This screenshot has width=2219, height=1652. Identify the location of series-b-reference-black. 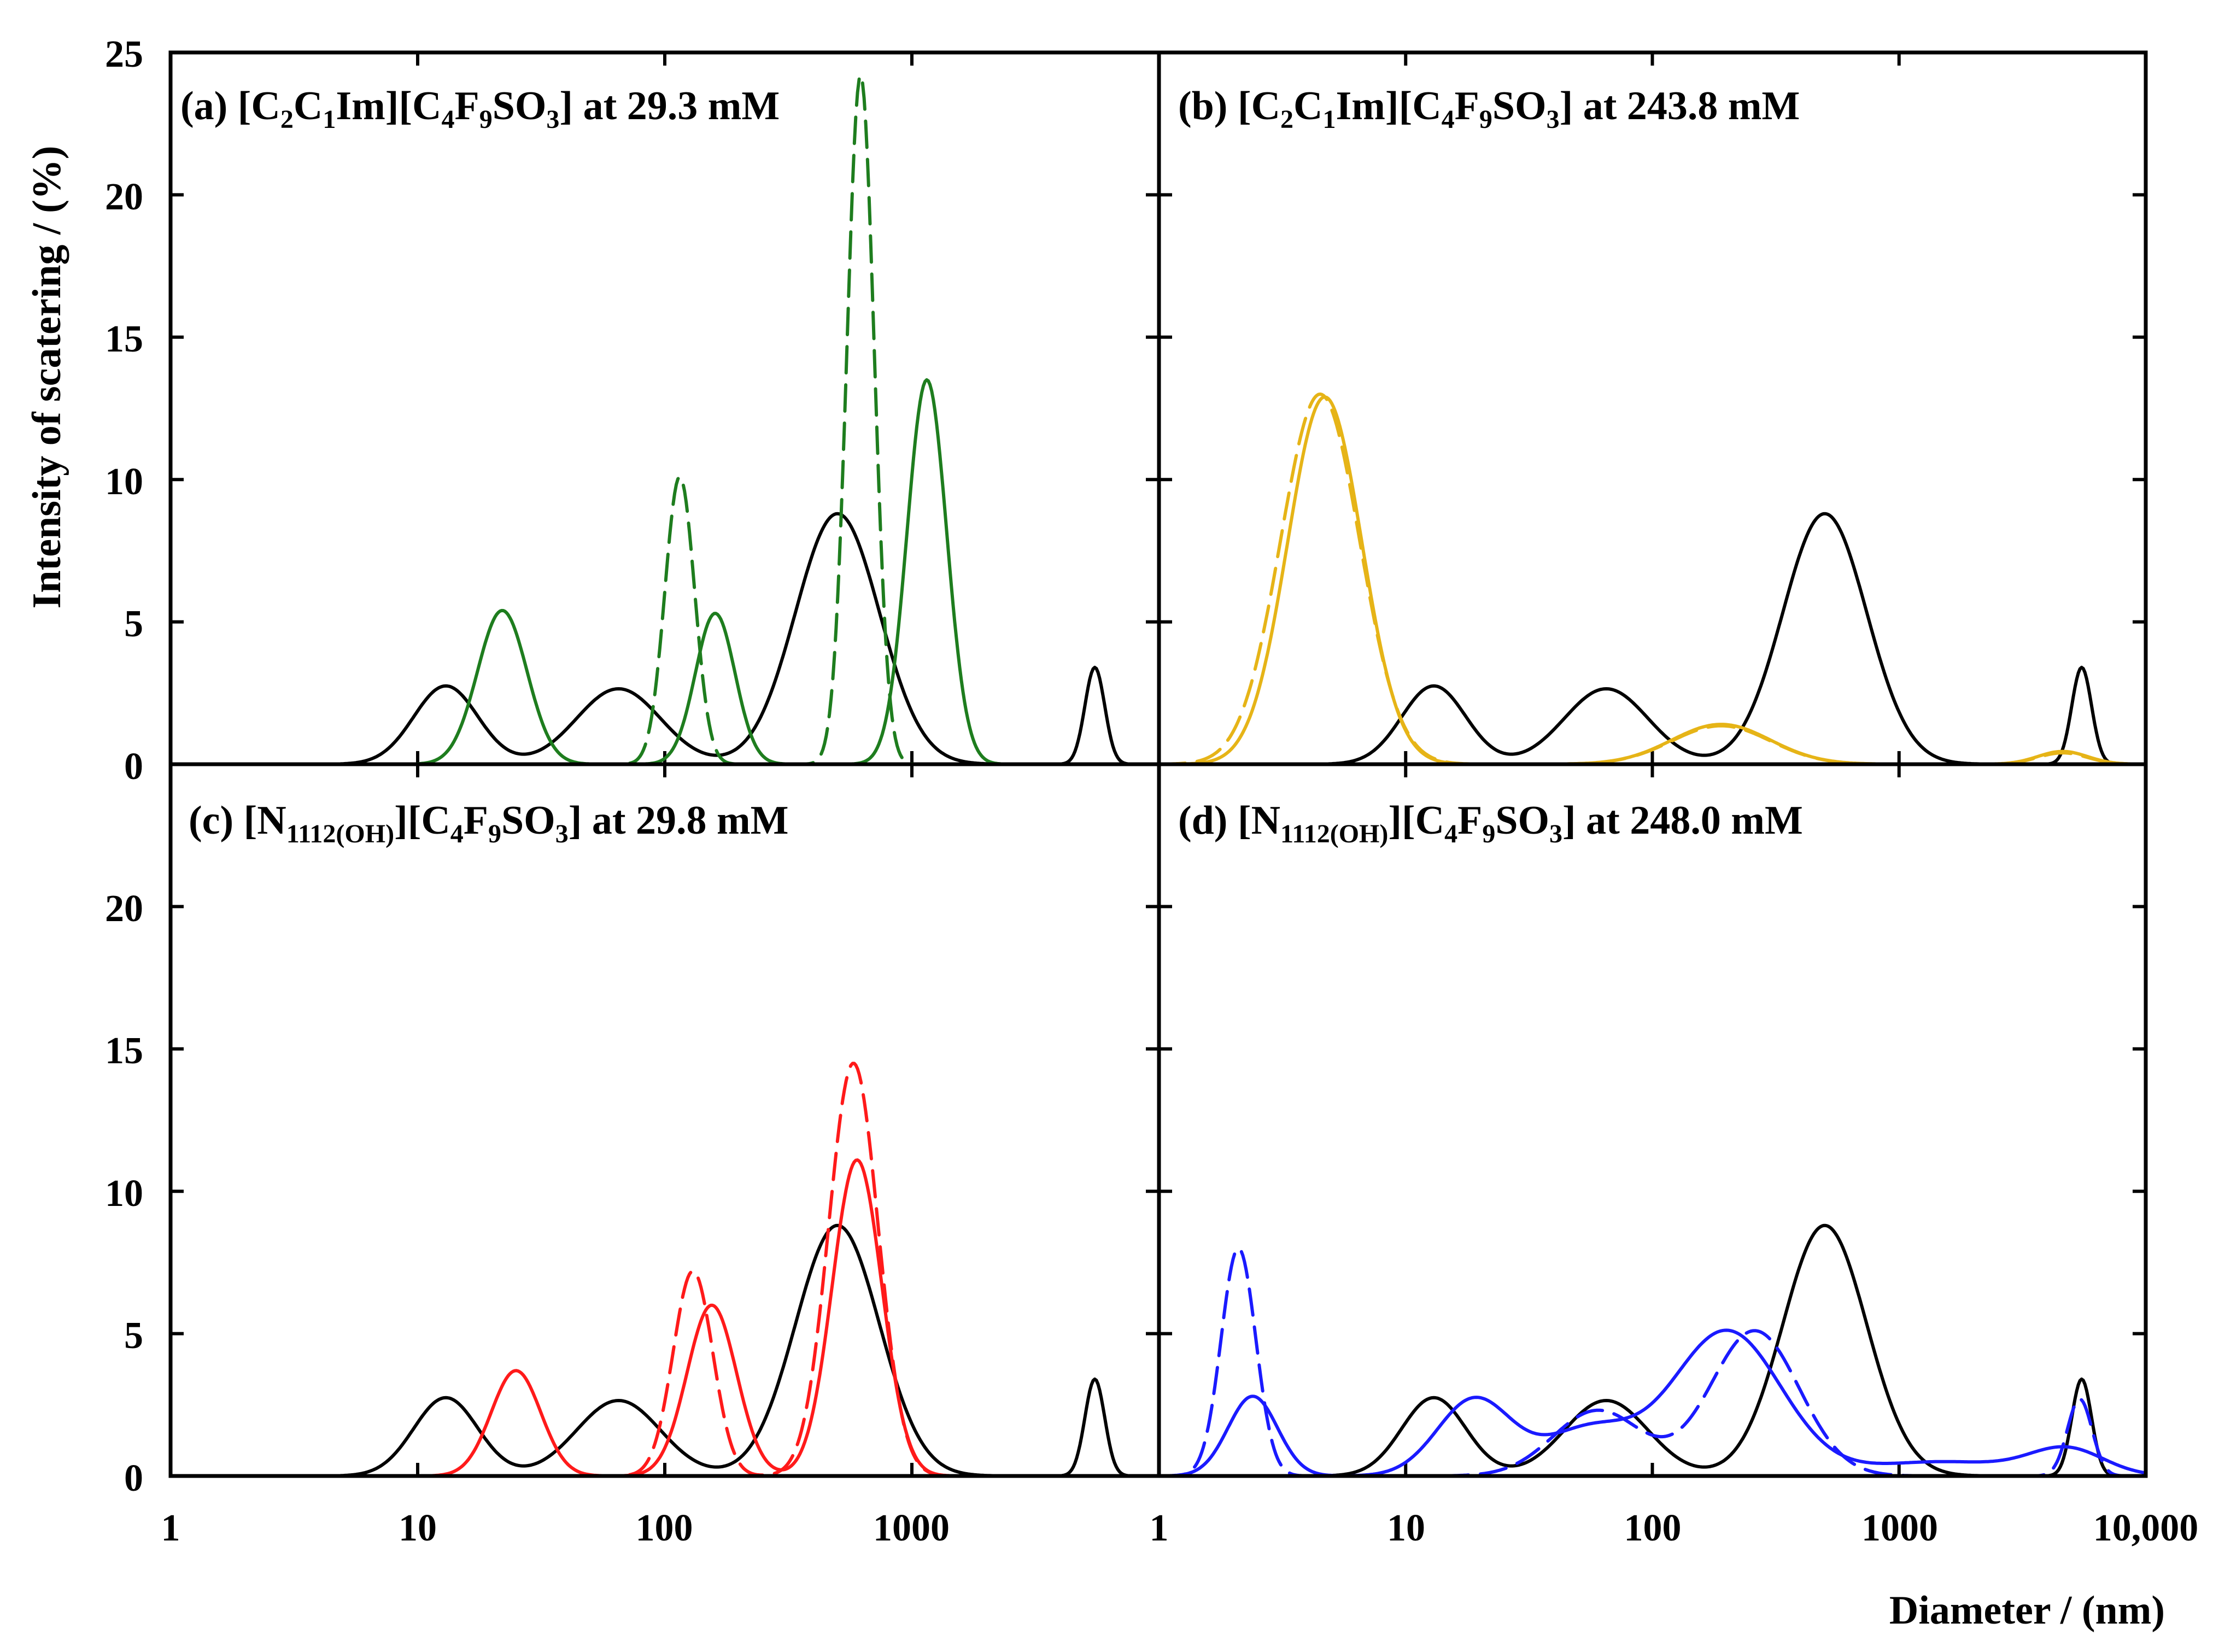
(1652, 639).